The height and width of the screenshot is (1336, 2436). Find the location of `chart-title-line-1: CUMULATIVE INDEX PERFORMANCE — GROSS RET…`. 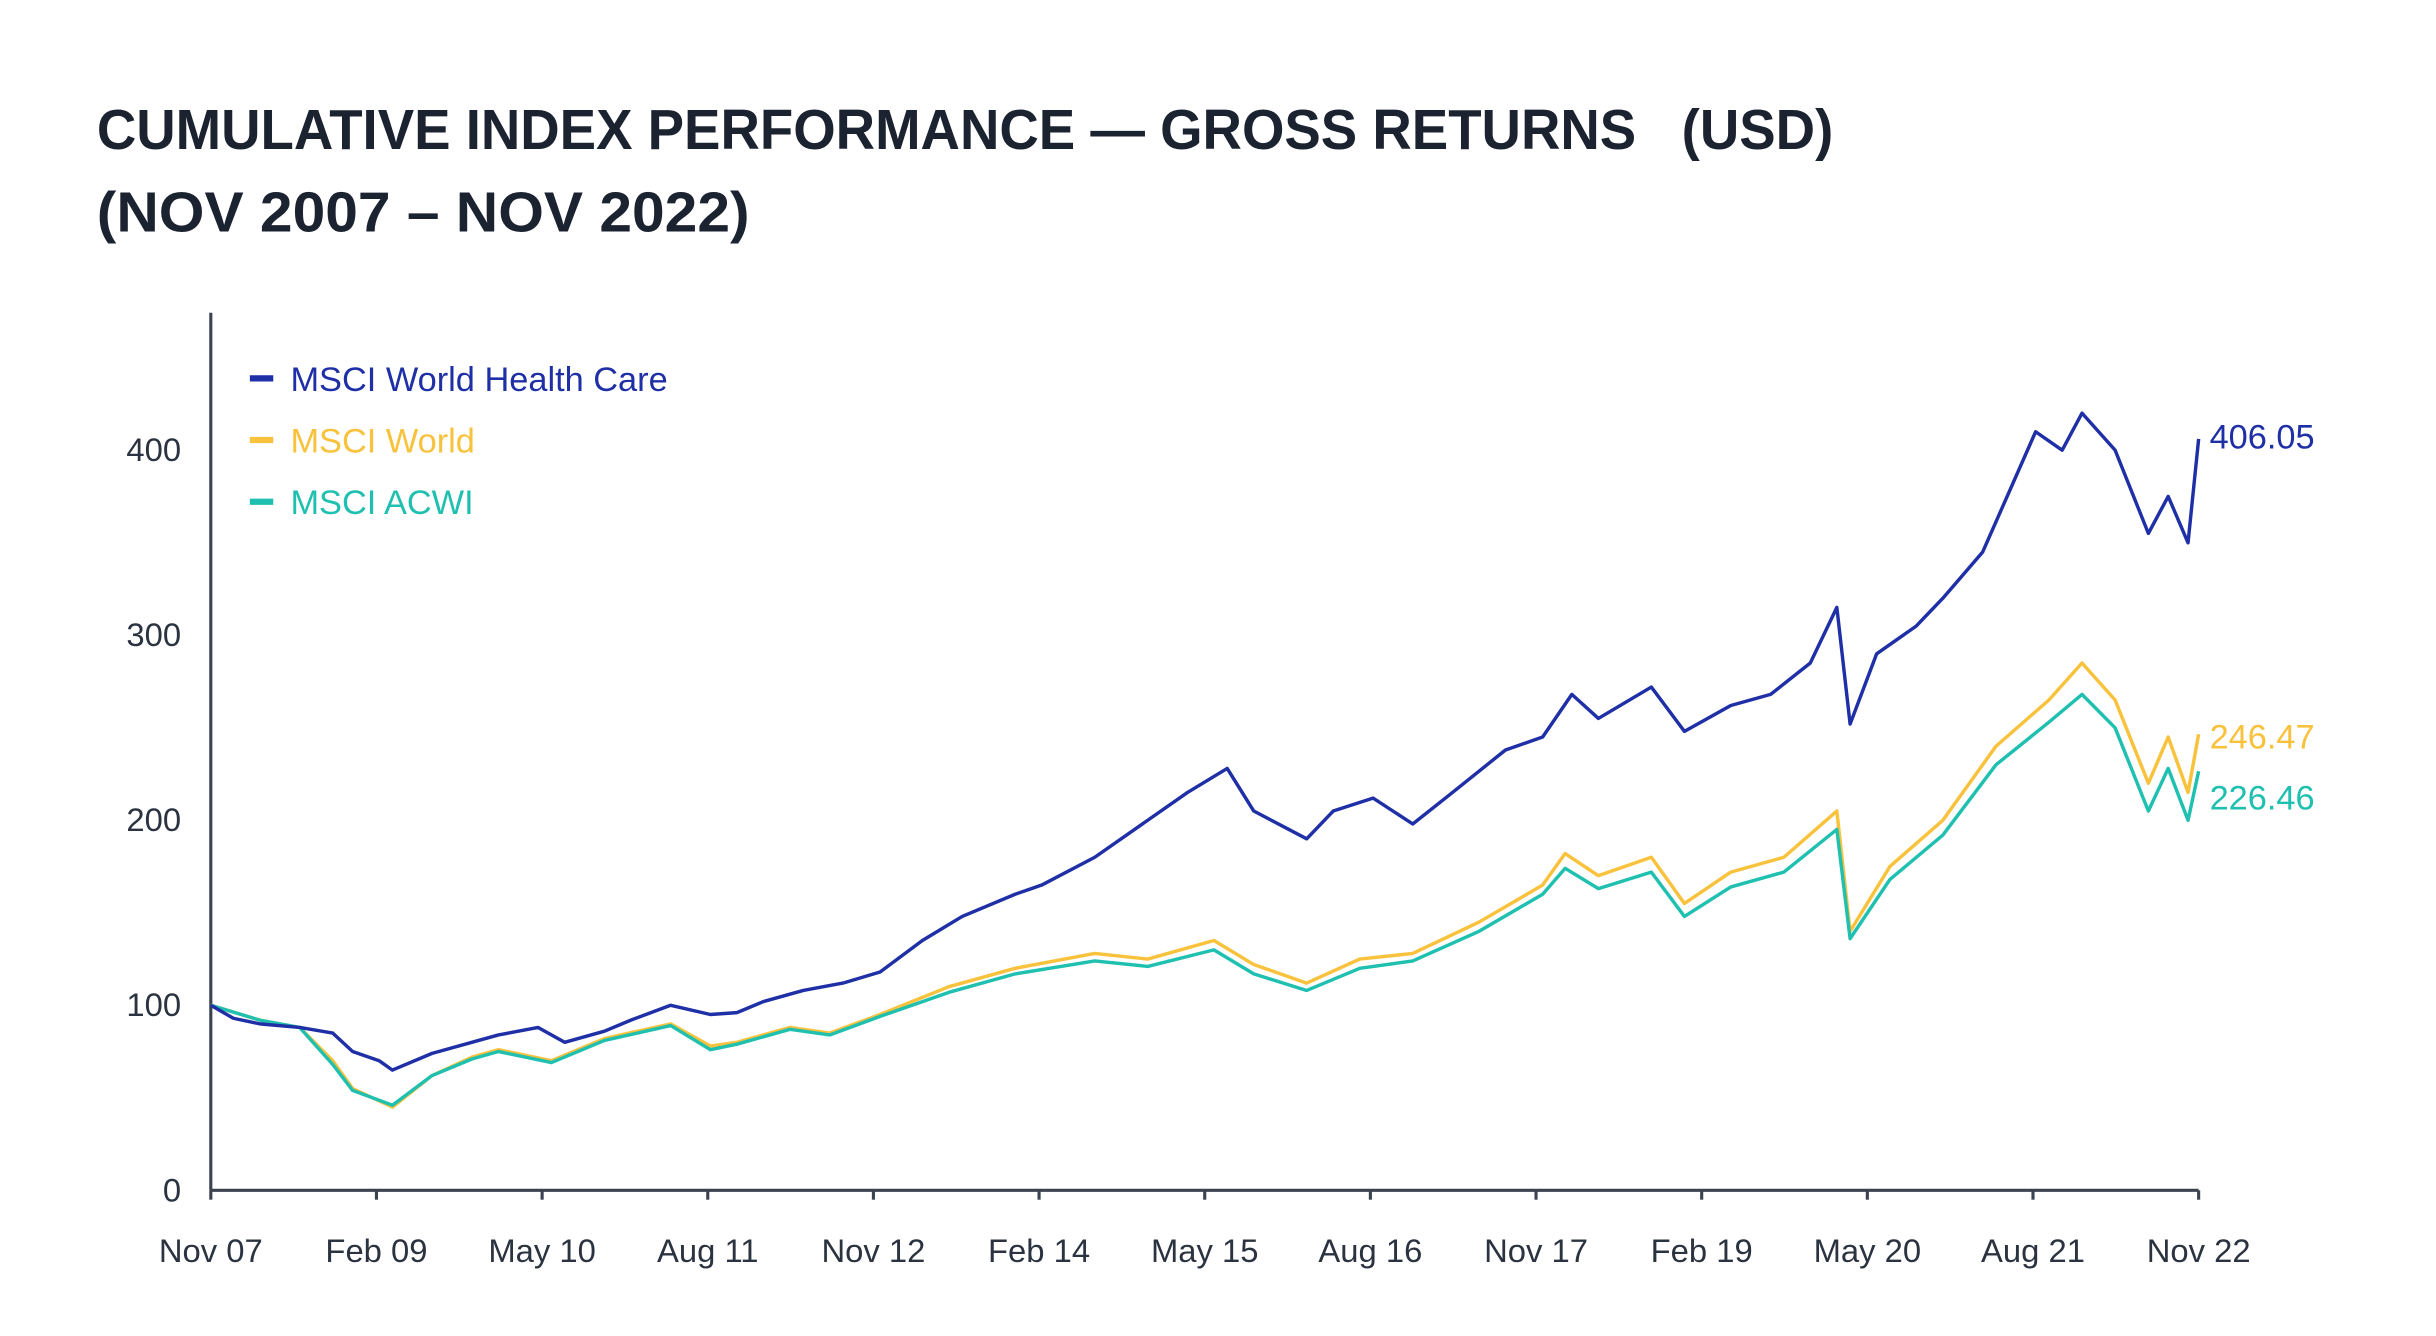

chart-title-line-1: CUMULATIVE INDEX PERFORMANCE — GROSS RET… is located at coordinates (965, 129).